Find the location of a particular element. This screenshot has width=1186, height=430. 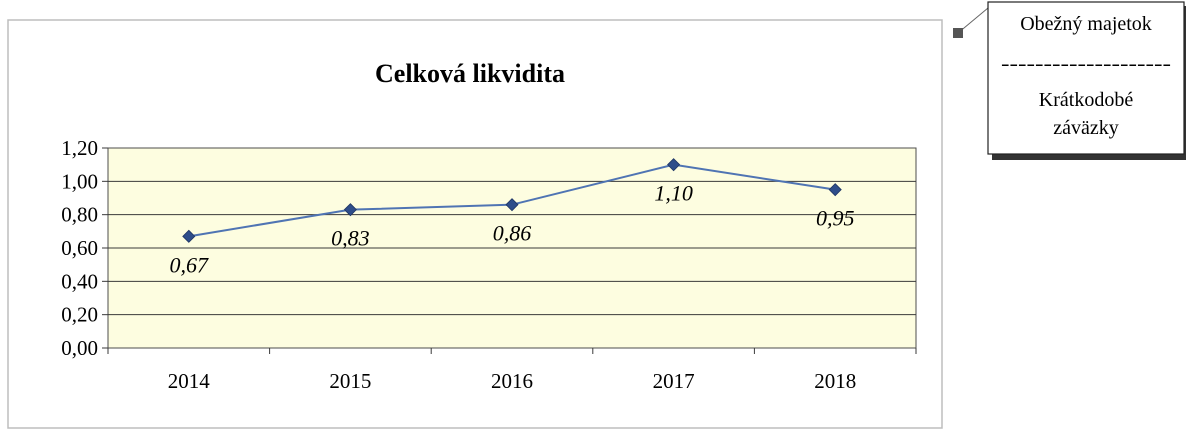

data-label: 1,10 is located at coordinates (673, 193).